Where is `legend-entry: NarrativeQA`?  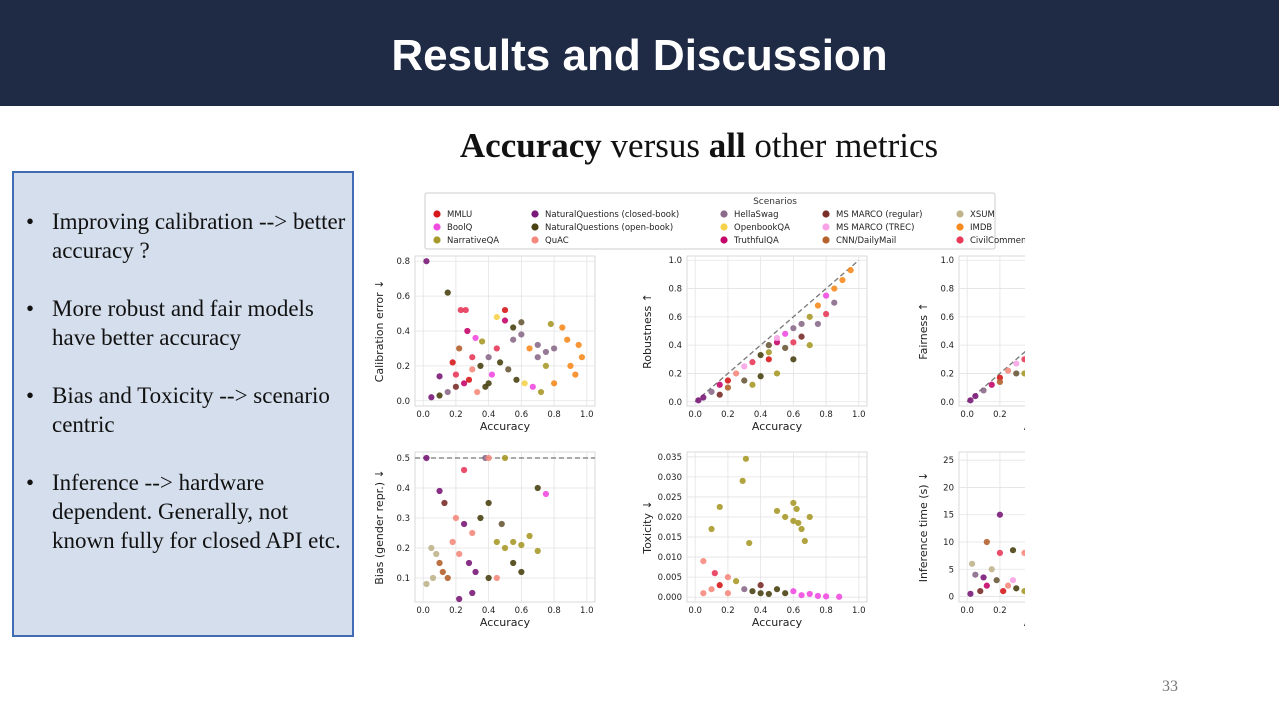 legend-entry: NarrativeQA is located at coordinates (466, 241).